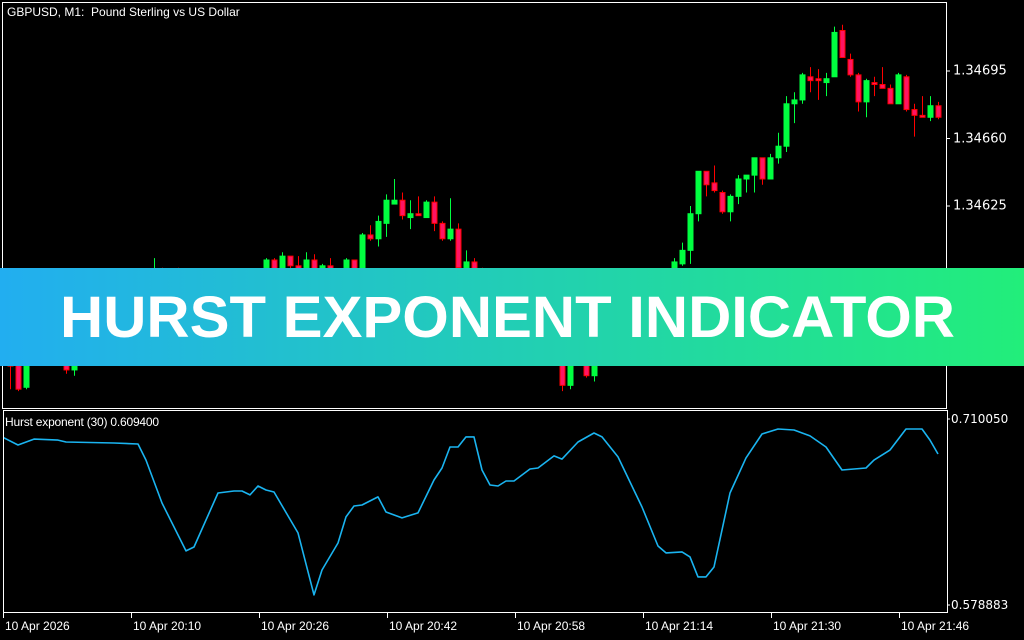 The image size is (1024, 640). I want to click on price-tick-label: 1.34660, so click(980, 138).